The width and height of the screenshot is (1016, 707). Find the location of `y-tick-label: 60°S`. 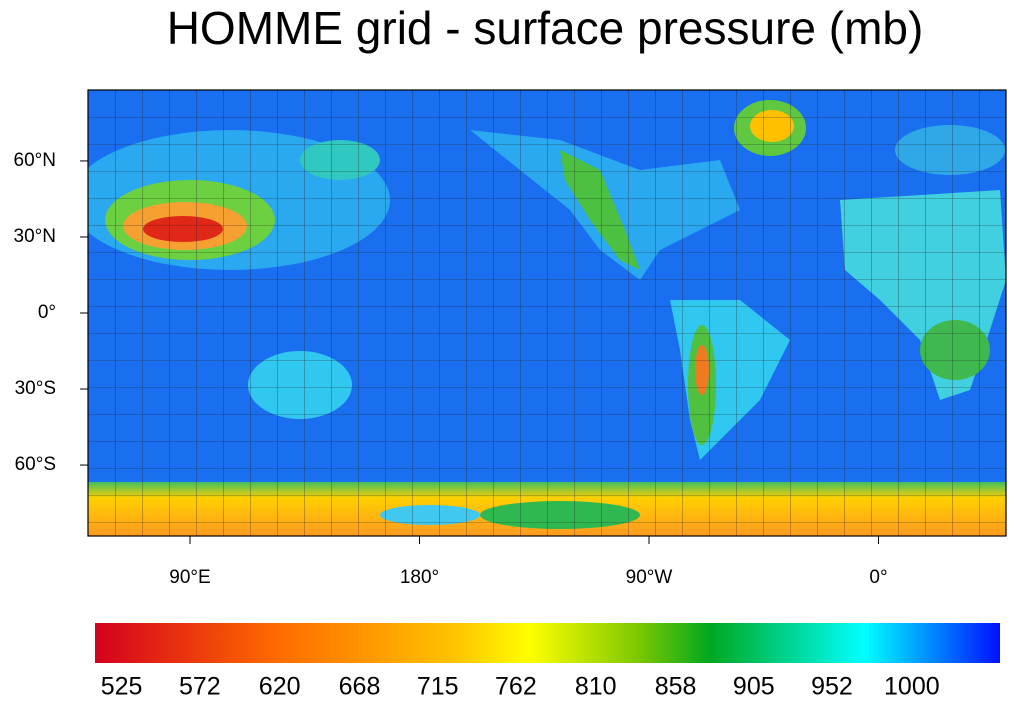

y-tick-label: 60°S is located at coordinates (35, 464).